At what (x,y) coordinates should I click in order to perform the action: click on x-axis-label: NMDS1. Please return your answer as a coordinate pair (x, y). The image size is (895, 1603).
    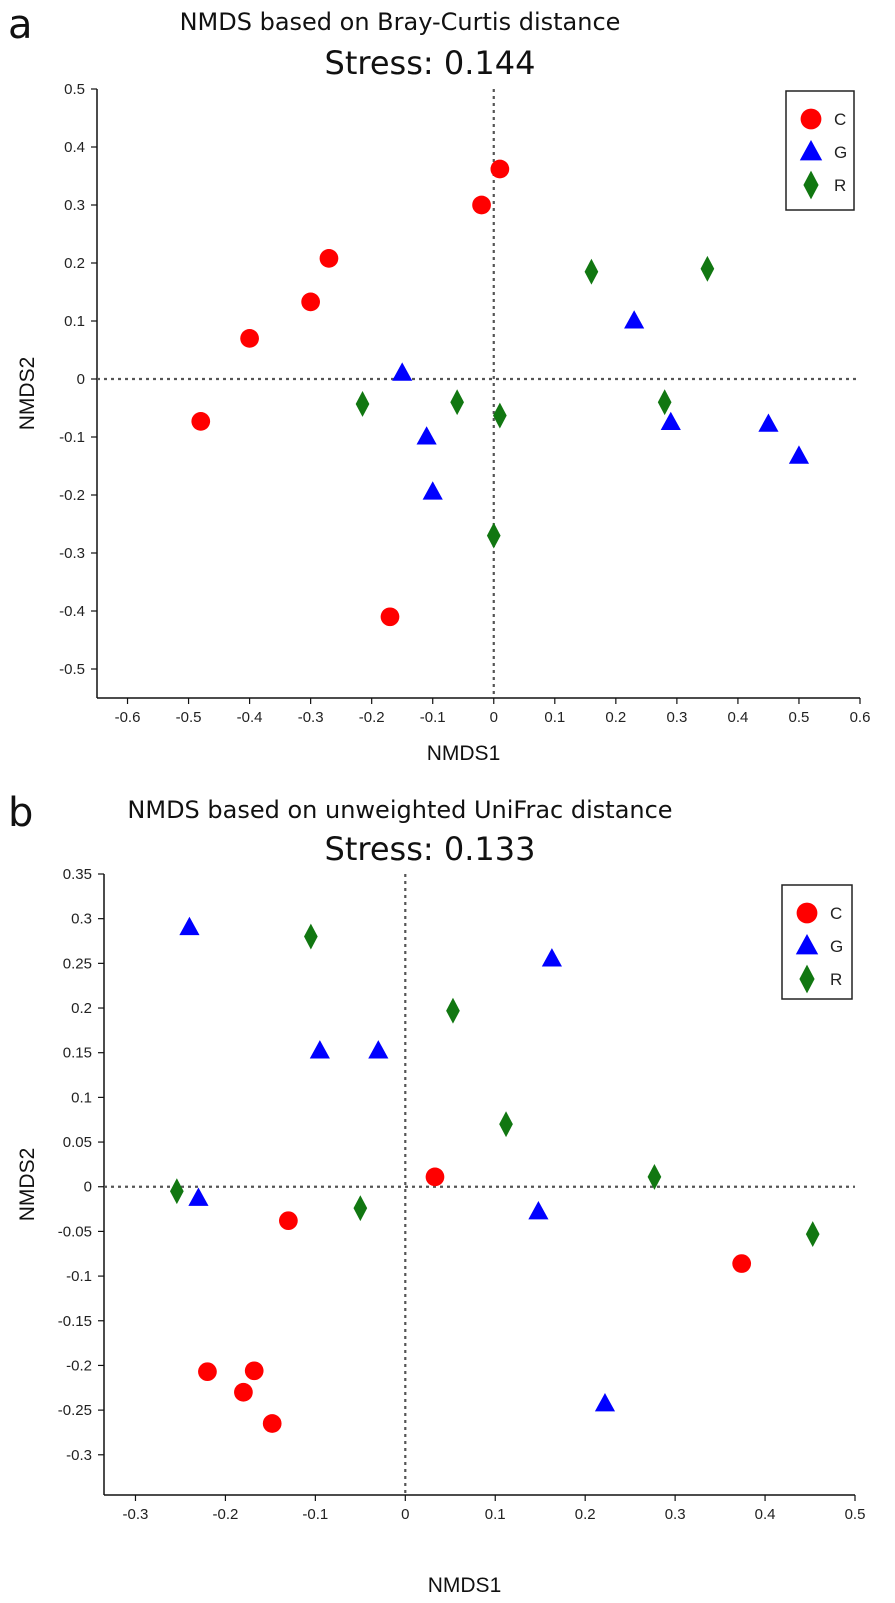
    Looking at the image, I should click on (464, 753).